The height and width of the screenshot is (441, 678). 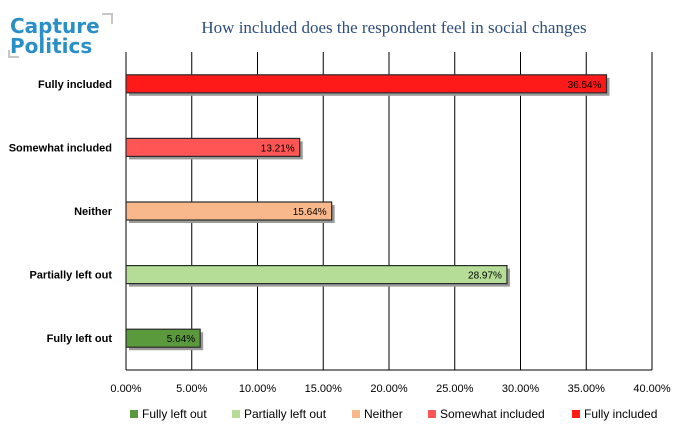 What do you see at coordinates (383, 414) in the screenshot?
I see `legend-label: Neither` at bounding box center [383, 414].